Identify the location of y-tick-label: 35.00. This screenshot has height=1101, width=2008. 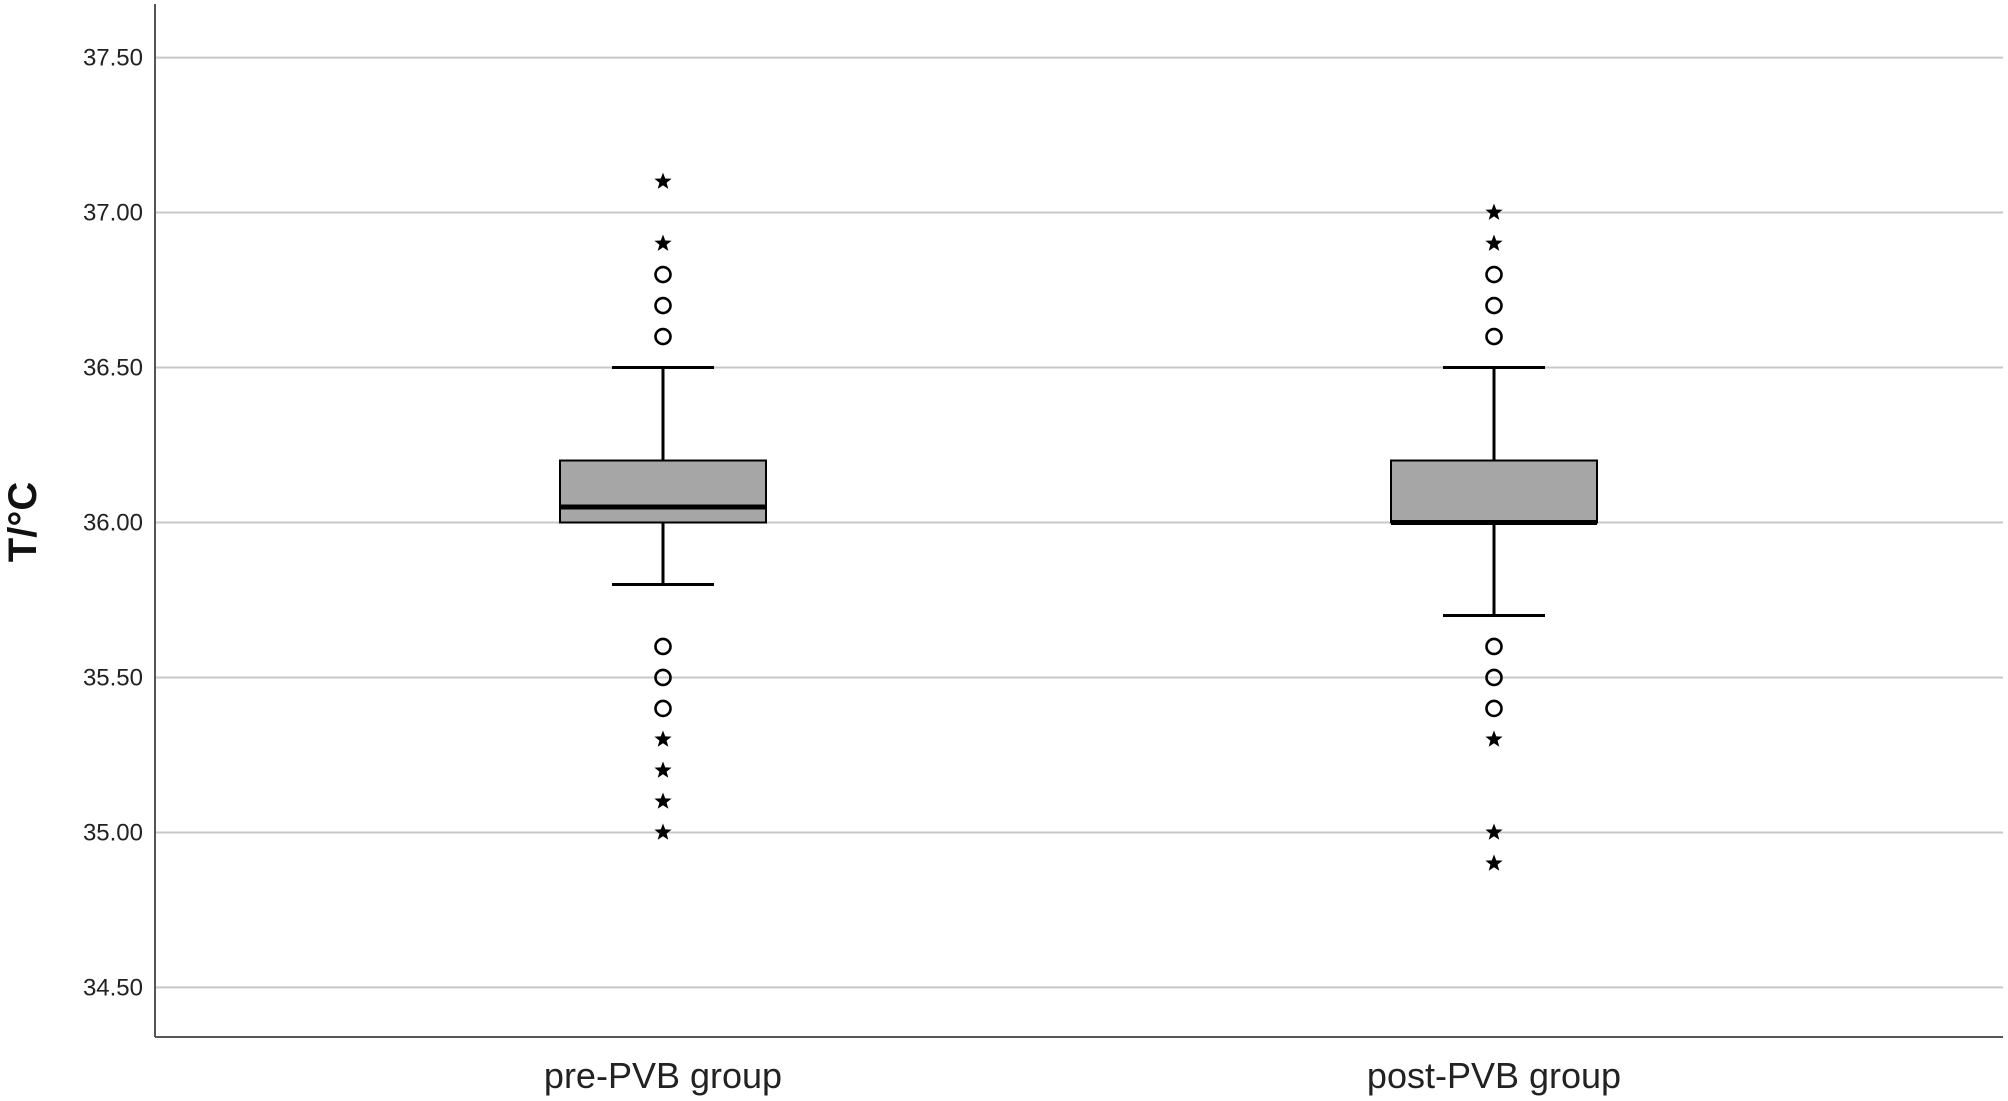
(113, 832).